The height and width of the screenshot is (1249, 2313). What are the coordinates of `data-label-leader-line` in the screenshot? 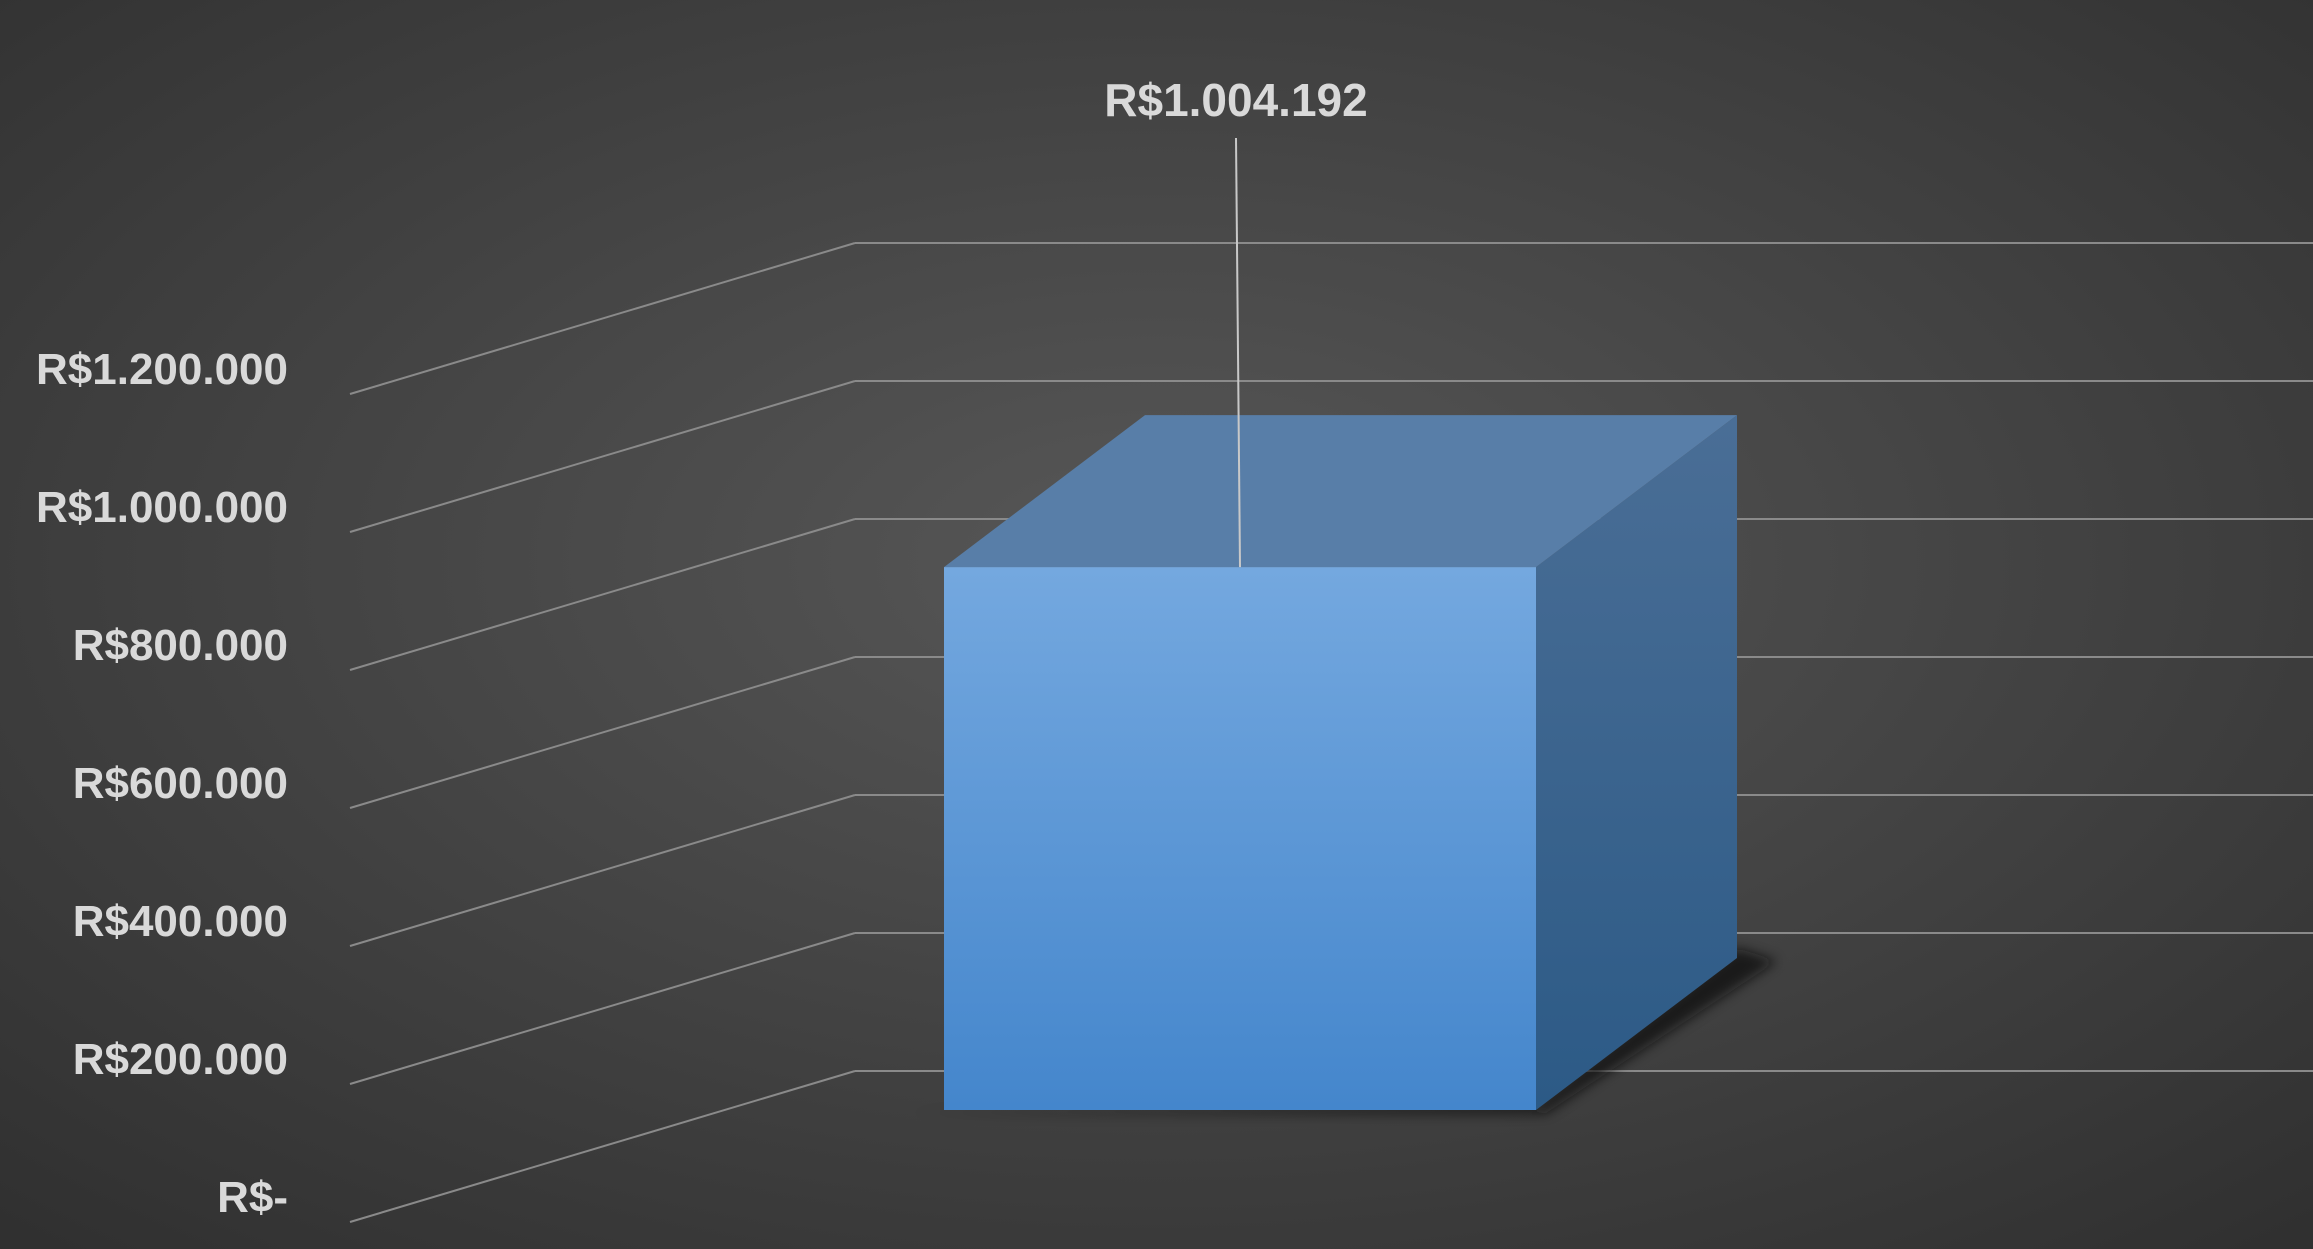 It's located at (1238, 352).